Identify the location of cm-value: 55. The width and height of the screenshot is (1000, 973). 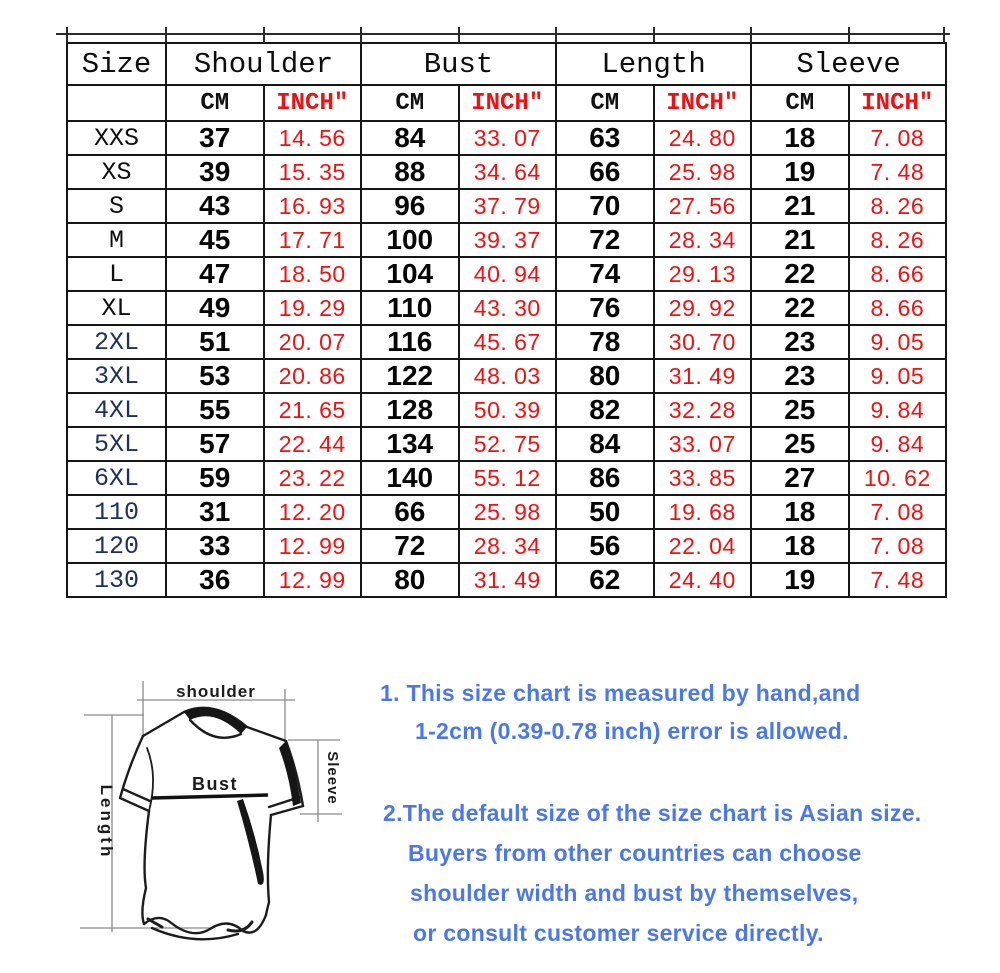
(215, 410).